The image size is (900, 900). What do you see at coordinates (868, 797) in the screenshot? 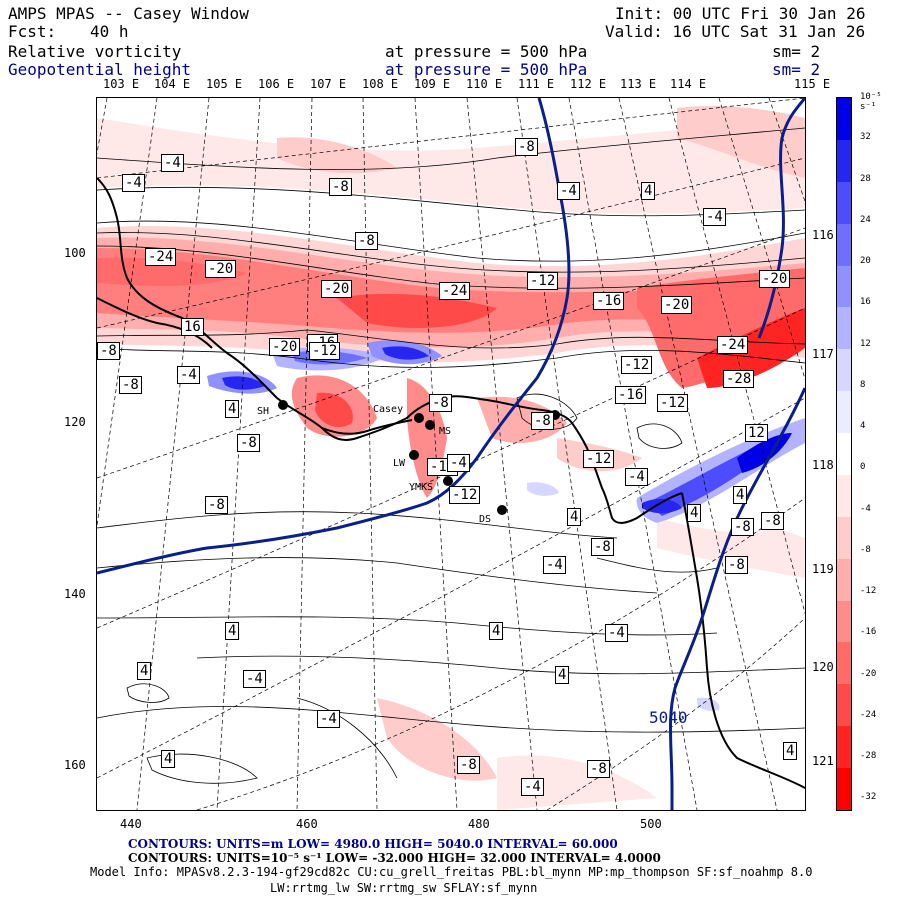
I see `colorbar-tick: -32` at bounding box center [868, 797].